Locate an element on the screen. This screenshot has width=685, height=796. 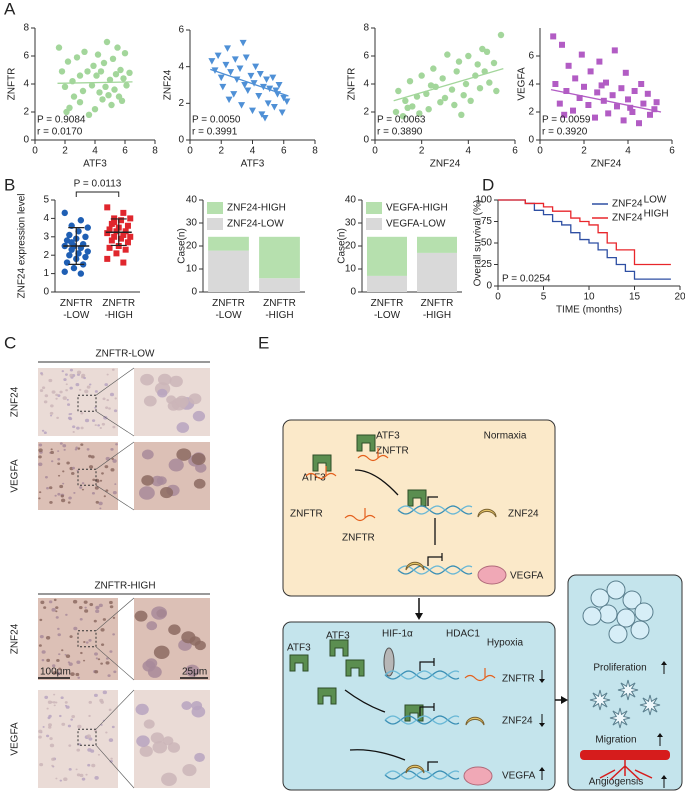
panel-label: E is located at coordinates (263, 342).